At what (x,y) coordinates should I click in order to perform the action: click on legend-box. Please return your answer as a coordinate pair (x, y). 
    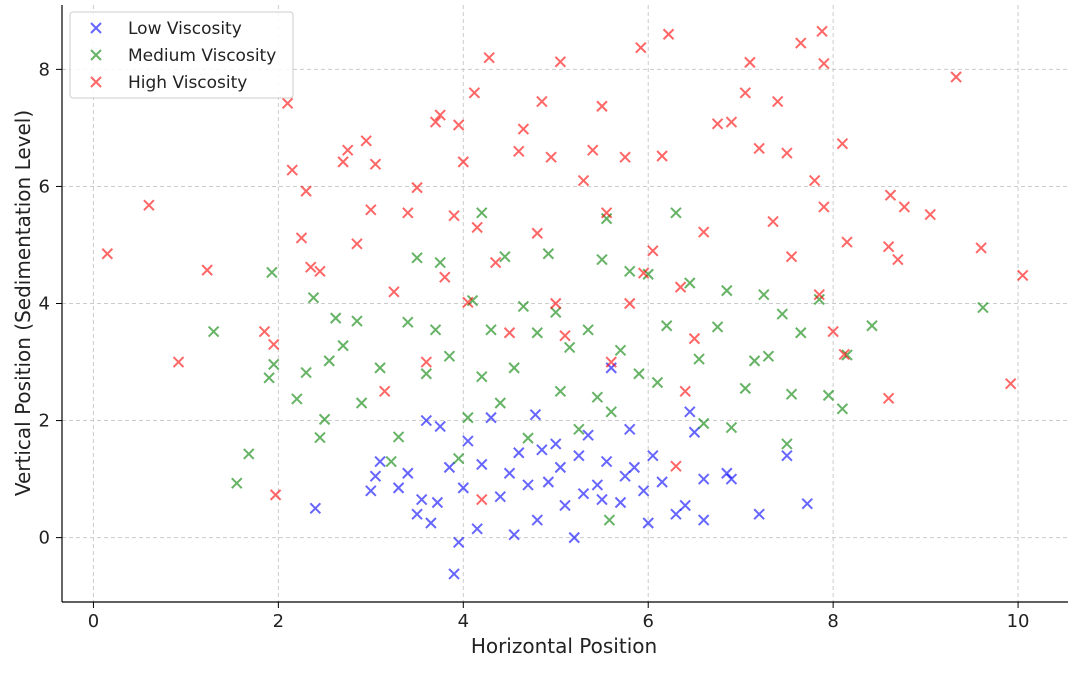
    Looking at the image, I should click on (181, 55).